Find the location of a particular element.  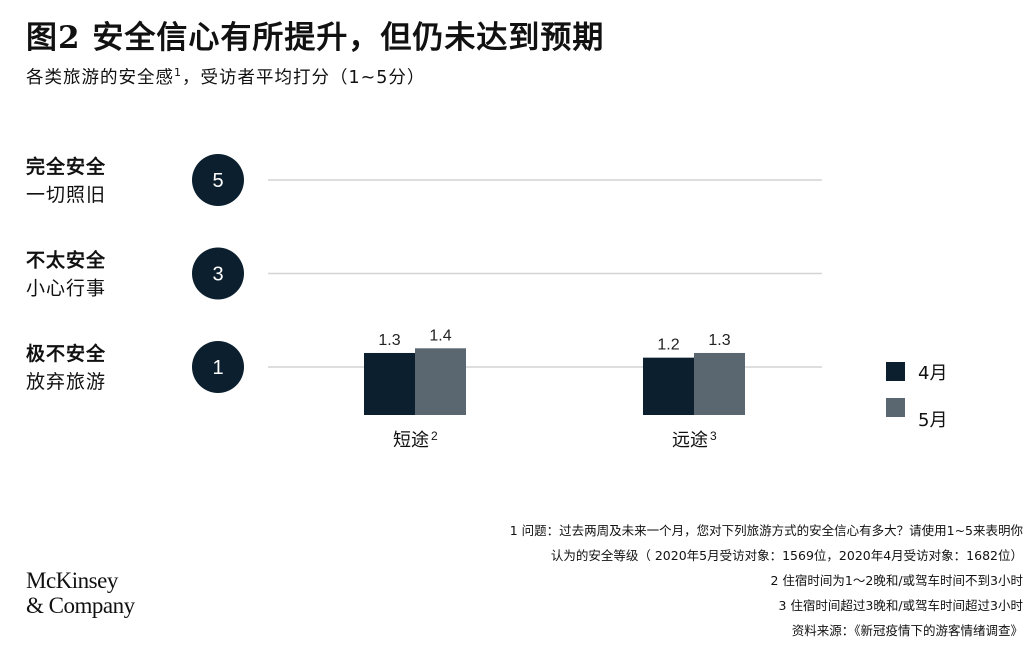

scale-value-1: 1 is located at coordinates (217, 368).